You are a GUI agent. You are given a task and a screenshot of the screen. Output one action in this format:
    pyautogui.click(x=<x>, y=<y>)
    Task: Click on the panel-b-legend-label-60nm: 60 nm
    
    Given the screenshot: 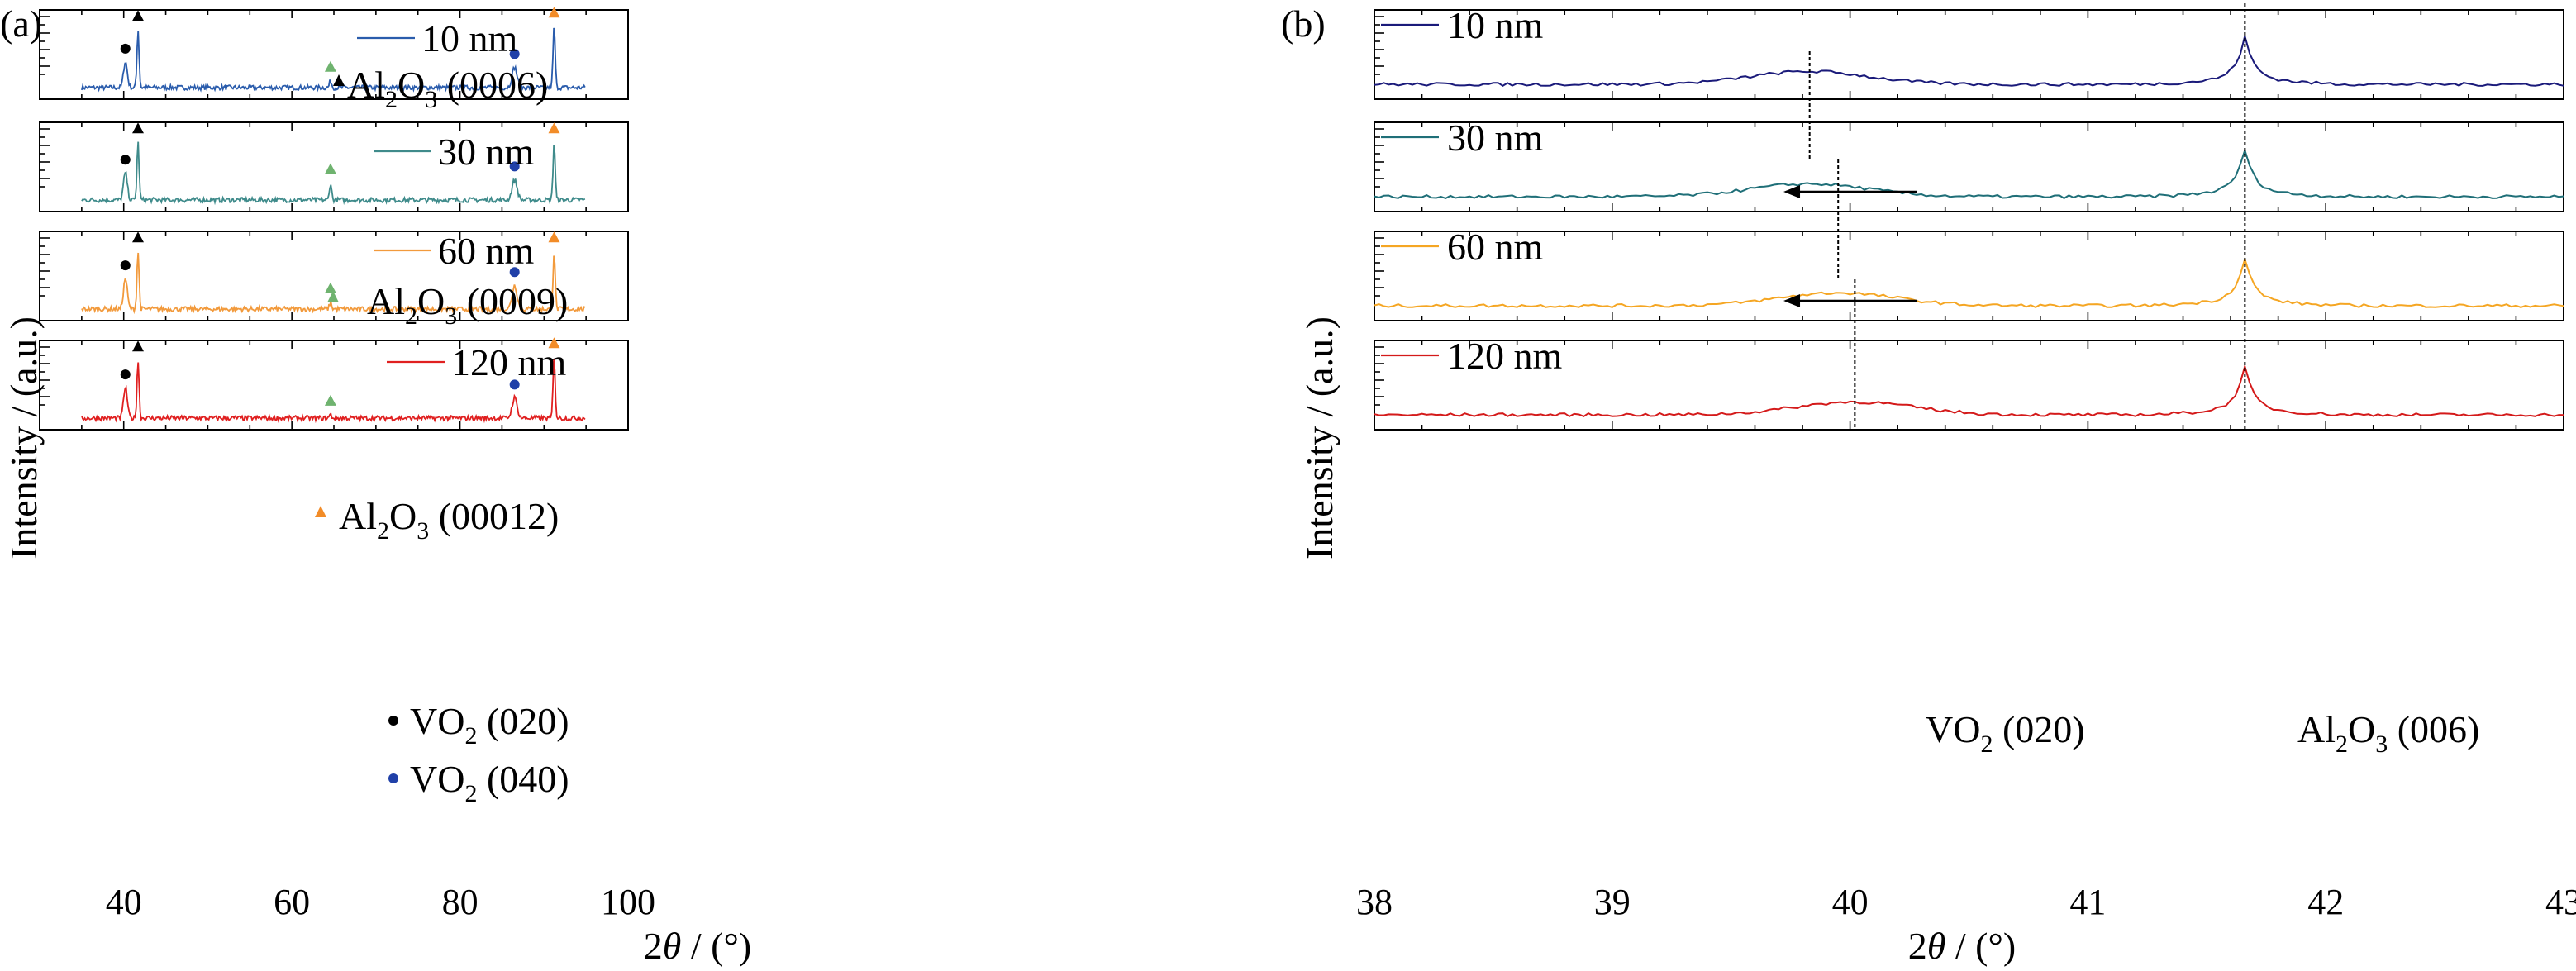 What is the action you would take?
    pyautogui.click(x=1496, y=247)
    